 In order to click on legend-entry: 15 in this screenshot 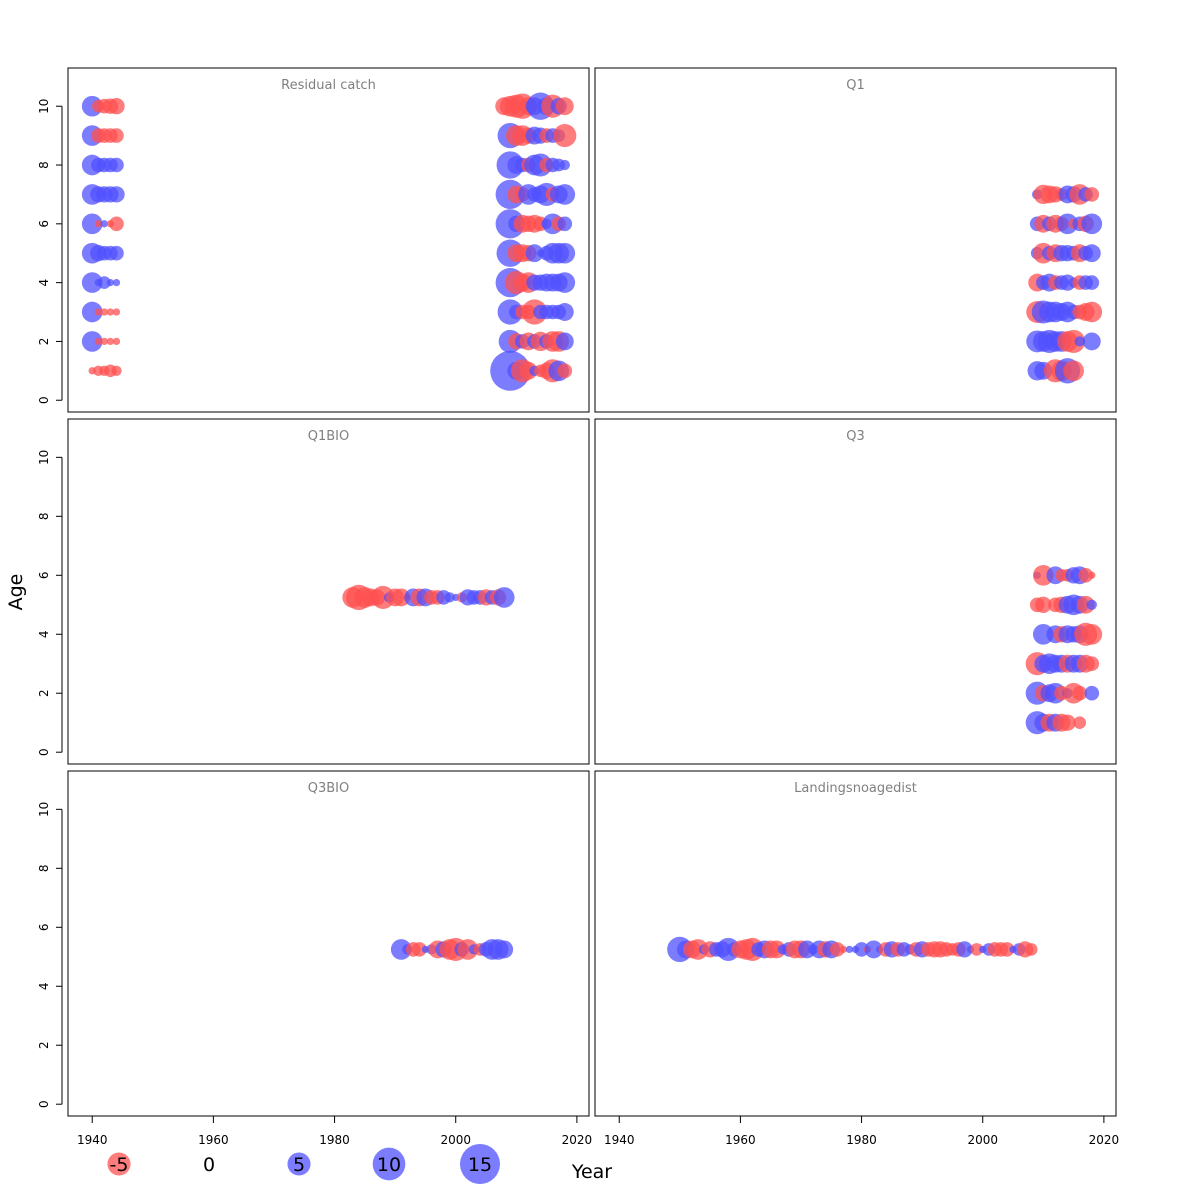, I will do `click(480, 1164)`.